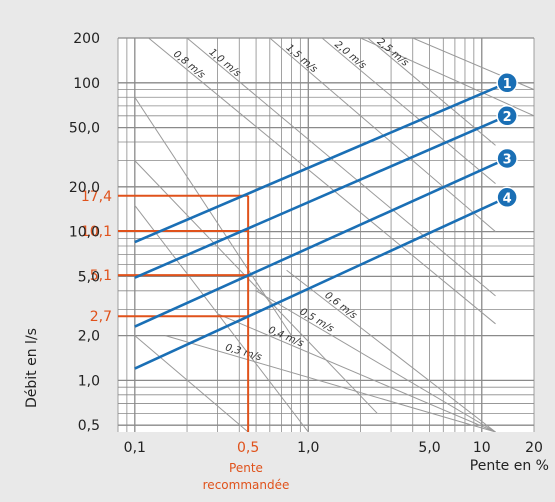 The width and height of the screenshot is (555, 502). Describe the element at coordinates (135, 448) in the screenshot. I see `x-tick-label: 0,1` at that location.